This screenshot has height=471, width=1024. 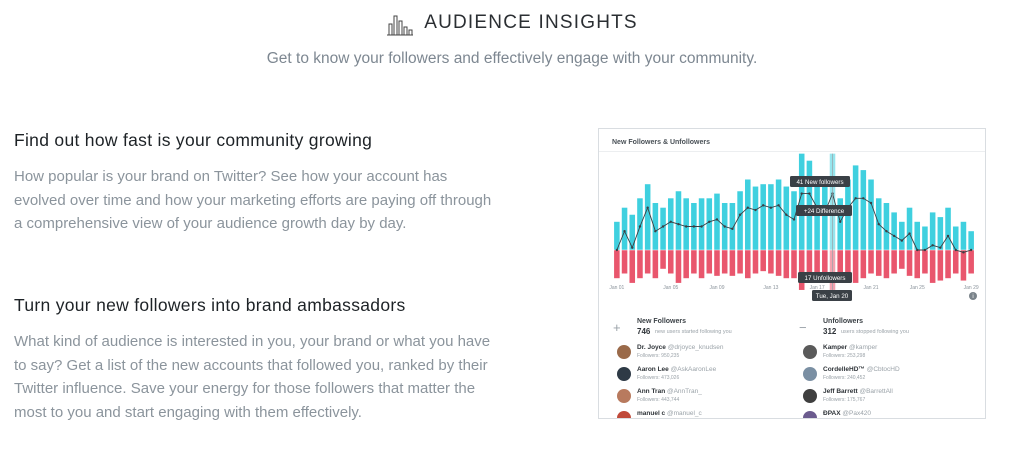 I want to click on tooltip-unfollowers: 17 Unfollowers, so click(x=825, y=278).